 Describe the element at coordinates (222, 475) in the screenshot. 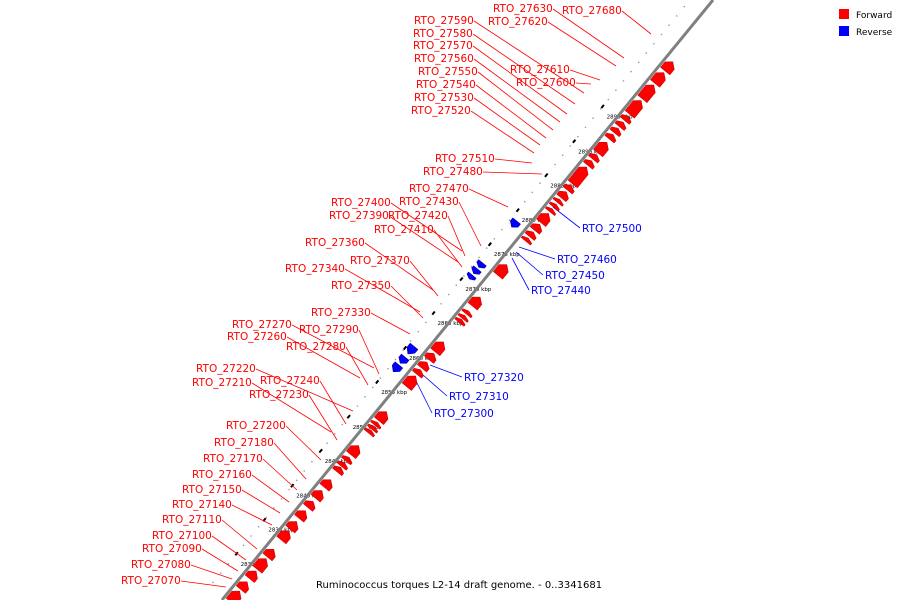

I see `gene-label-rto_27160: RTO_27160` at that location.